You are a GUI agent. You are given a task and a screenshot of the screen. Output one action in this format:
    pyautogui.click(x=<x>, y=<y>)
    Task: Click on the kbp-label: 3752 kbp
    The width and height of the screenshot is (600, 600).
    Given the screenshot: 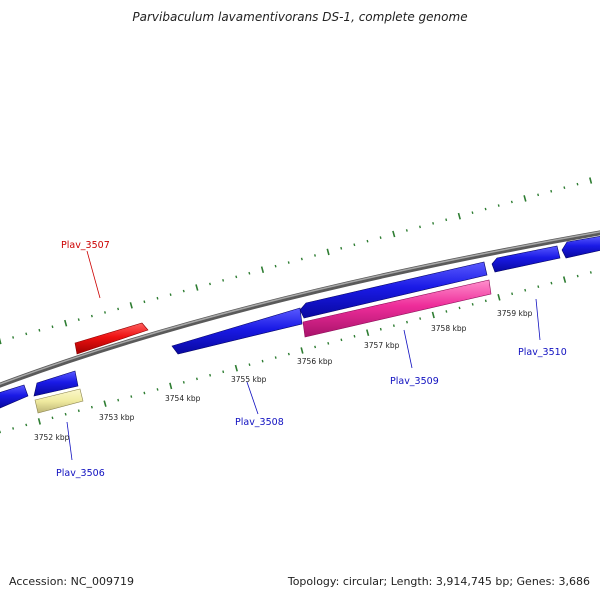 What is the action you would take?
    pyautogui.click(x=52, y=437)
    